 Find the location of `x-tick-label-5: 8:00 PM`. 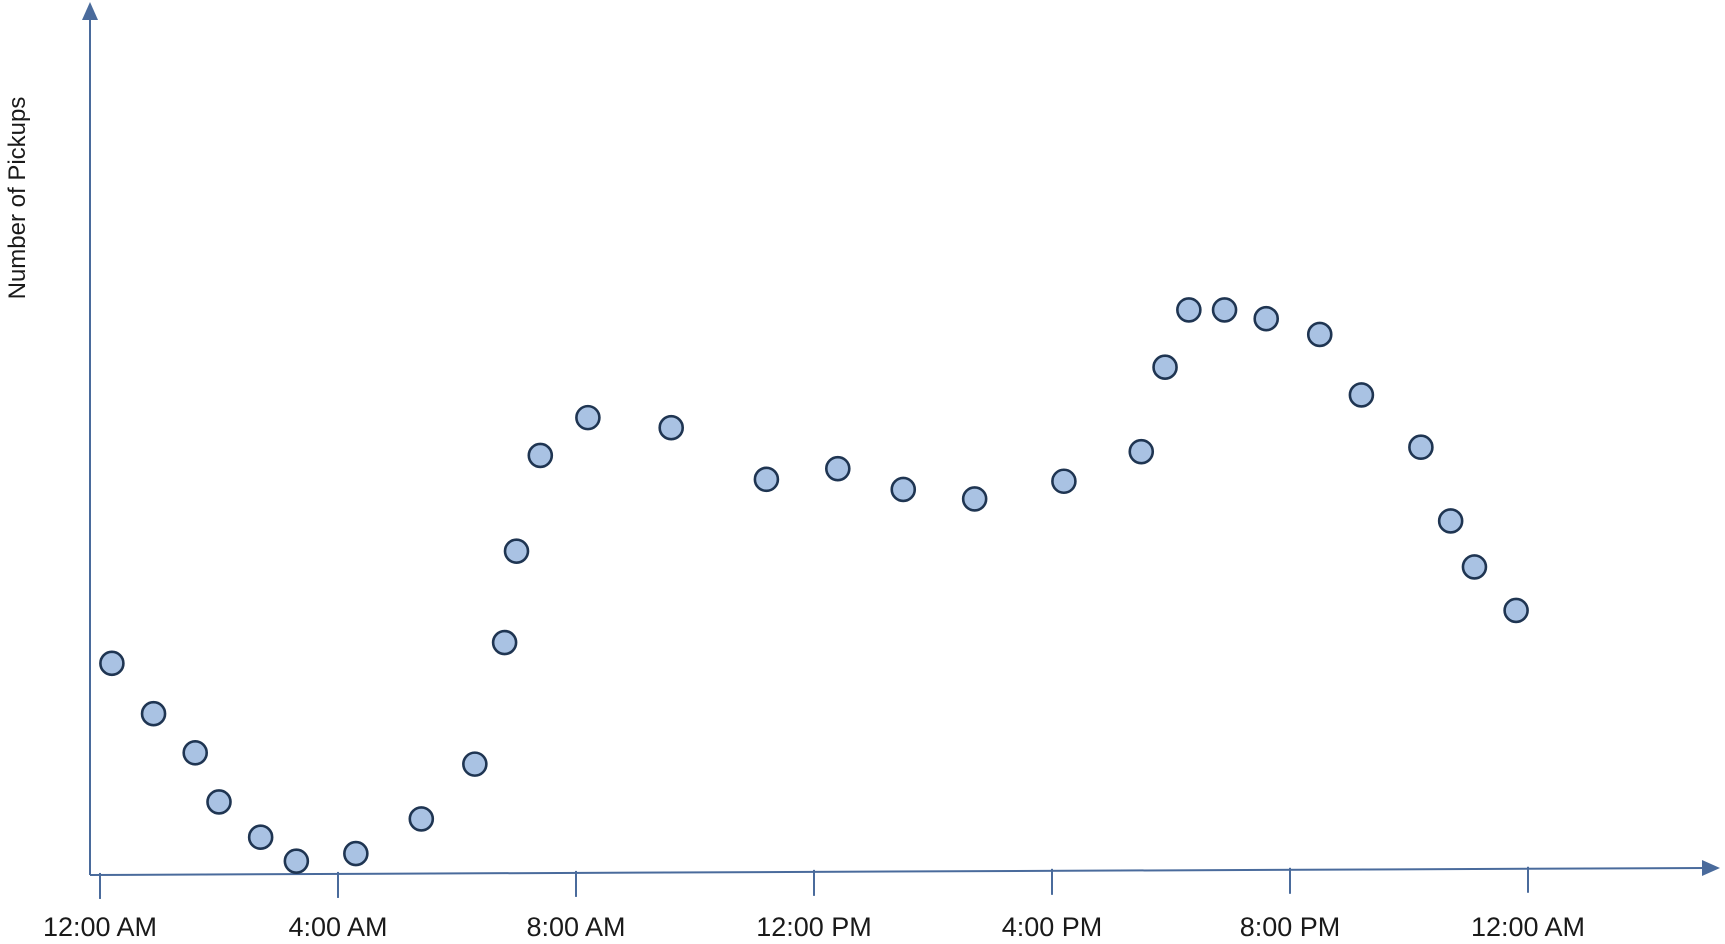

x-tick-label-5: 8:00 PM is located at coordinates (1290, 927).